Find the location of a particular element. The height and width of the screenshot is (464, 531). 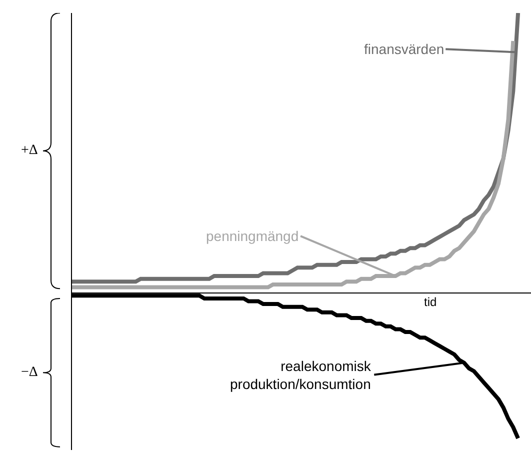

text: penningmängd is located at coordinates (252, 236).